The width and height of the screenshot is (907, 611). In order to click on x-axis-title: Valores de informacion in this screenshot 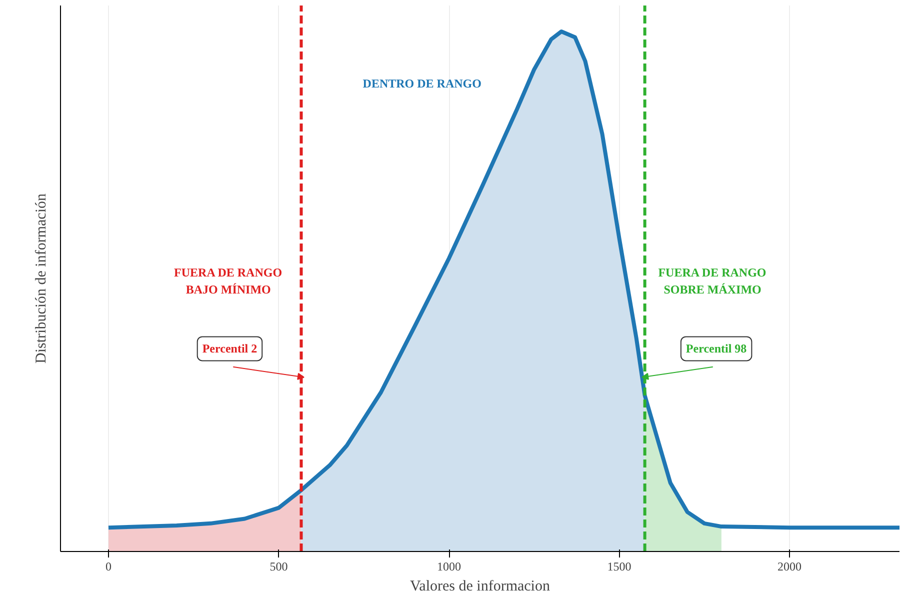, I will do `click(480, 586)`.